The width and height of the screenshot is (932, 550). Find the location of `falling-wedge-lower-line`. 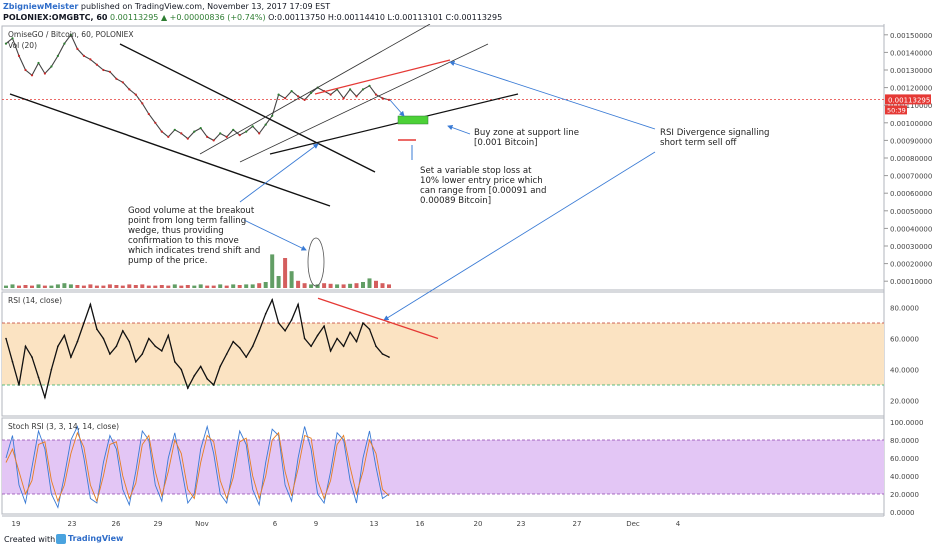

falling-wedge-lower-line is located at coordinates (170, 150).